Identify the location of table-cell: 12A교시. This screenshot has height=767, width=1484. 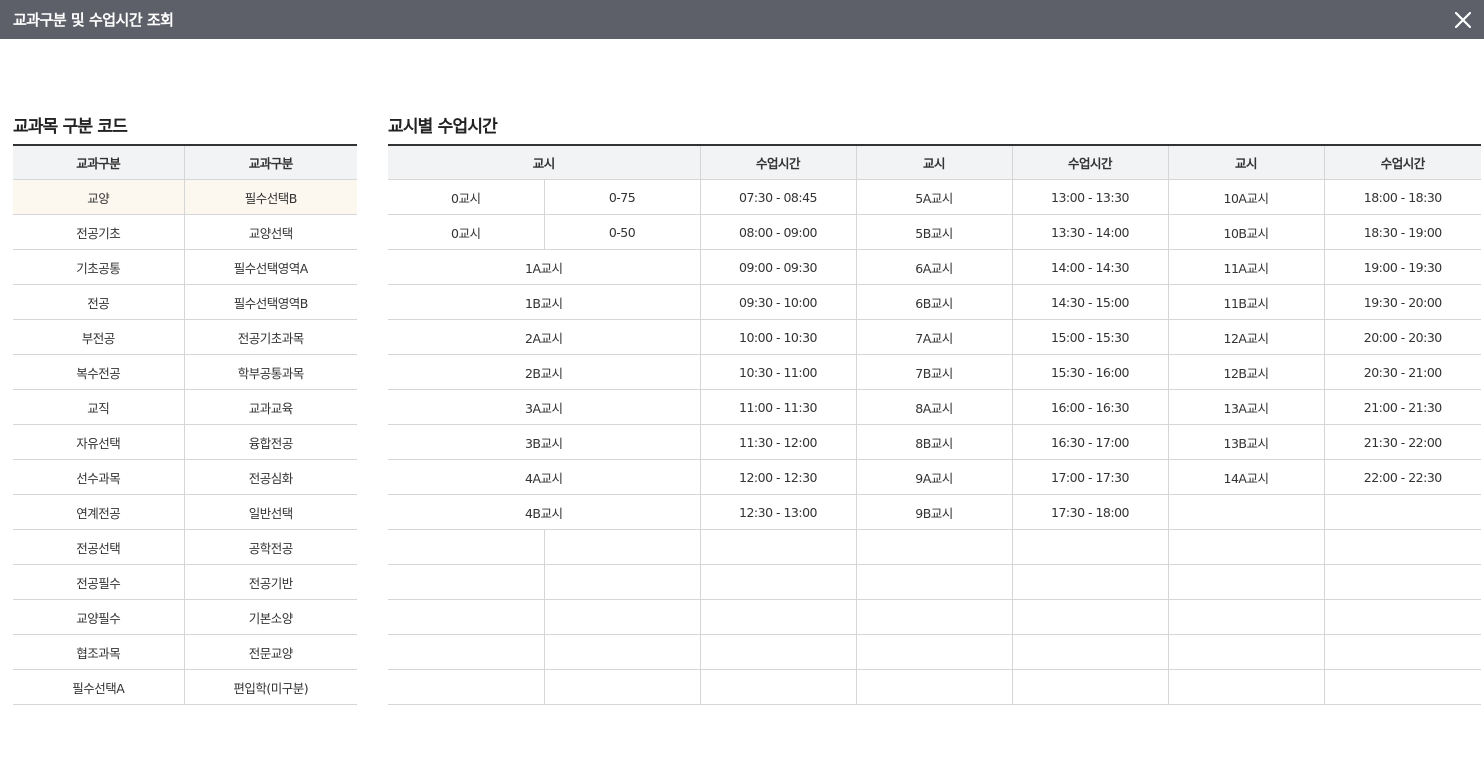
(1246, 337).